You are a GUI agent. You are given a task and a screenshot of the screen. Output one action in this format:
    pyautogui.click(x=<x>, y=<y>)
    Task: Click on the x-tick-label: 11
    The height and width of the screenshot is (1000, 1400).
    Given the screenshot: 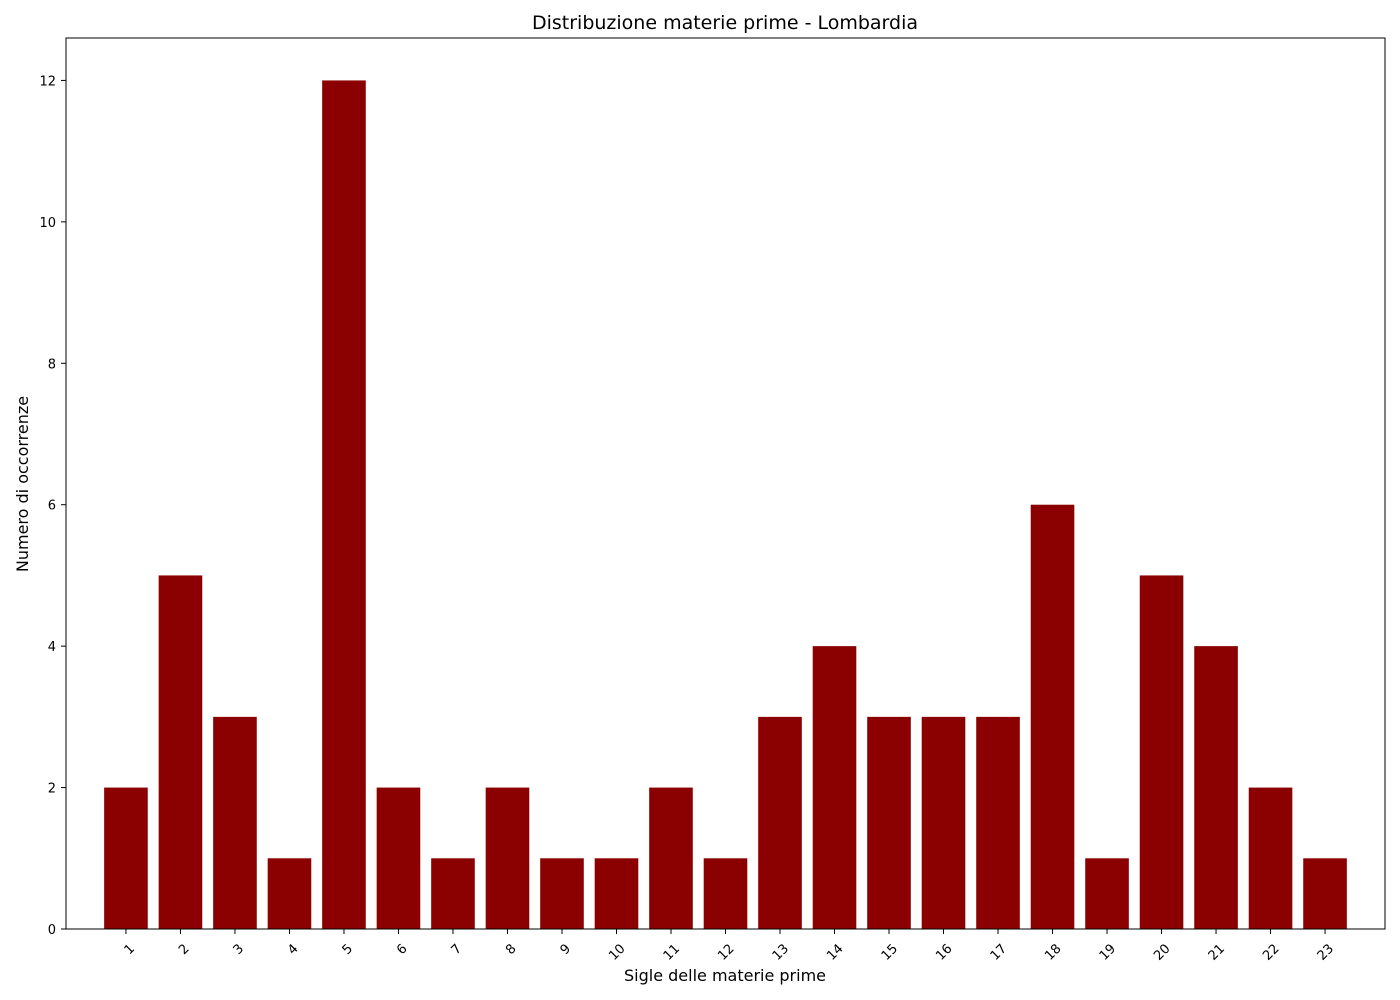 What is the action you would take?
    pyautogui.click(x=672, y=952)
    